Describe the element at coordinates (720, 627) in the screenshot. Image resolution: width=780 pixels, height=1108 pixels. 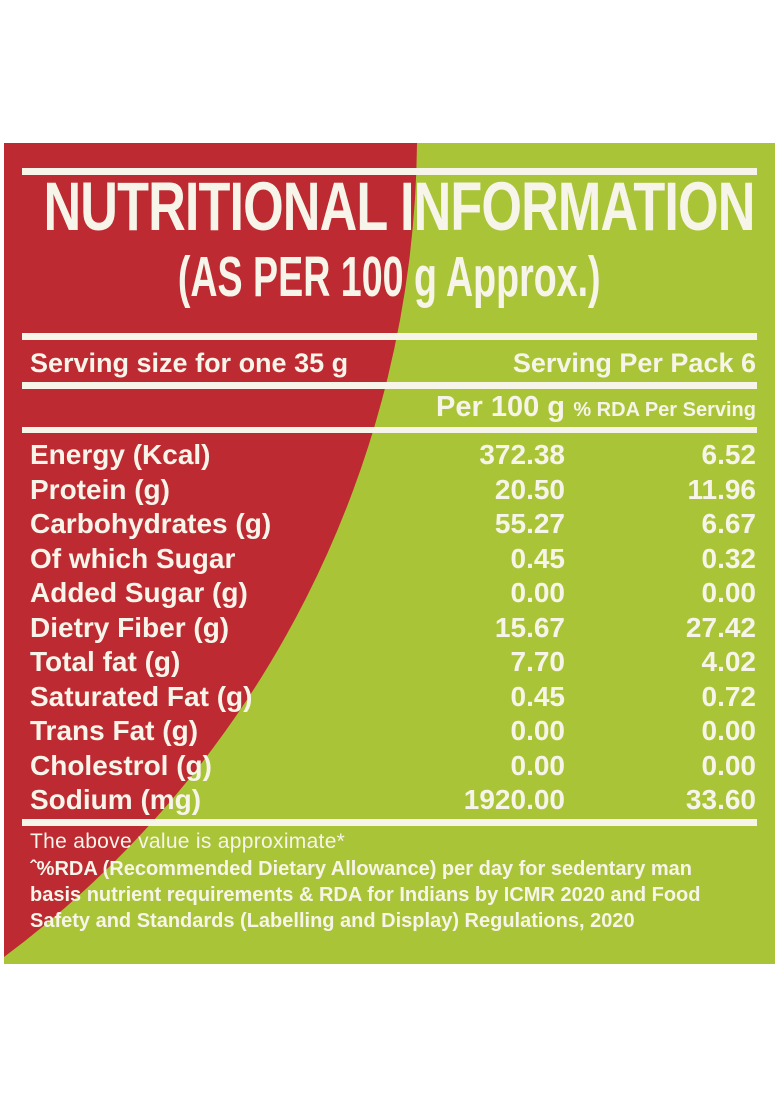
I see `row-rda-value: 27.42` at that location.